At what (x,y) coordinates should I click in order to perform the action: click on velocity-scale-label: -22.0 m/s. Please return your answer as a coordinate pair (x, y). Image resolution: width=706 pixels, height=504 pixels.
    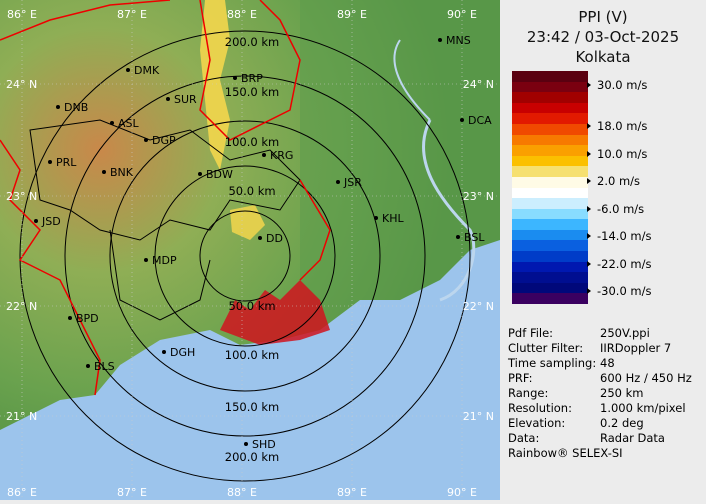
    Looking at the image, I should click on (619, 264).